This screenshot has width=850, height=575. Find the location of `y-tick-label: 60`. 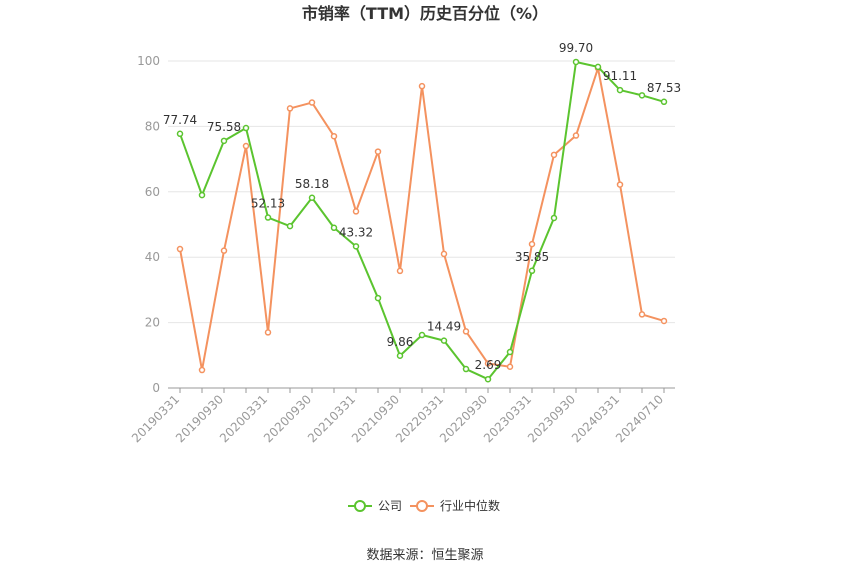

y-tick-label: 60 is located at coordinates (152, 192).